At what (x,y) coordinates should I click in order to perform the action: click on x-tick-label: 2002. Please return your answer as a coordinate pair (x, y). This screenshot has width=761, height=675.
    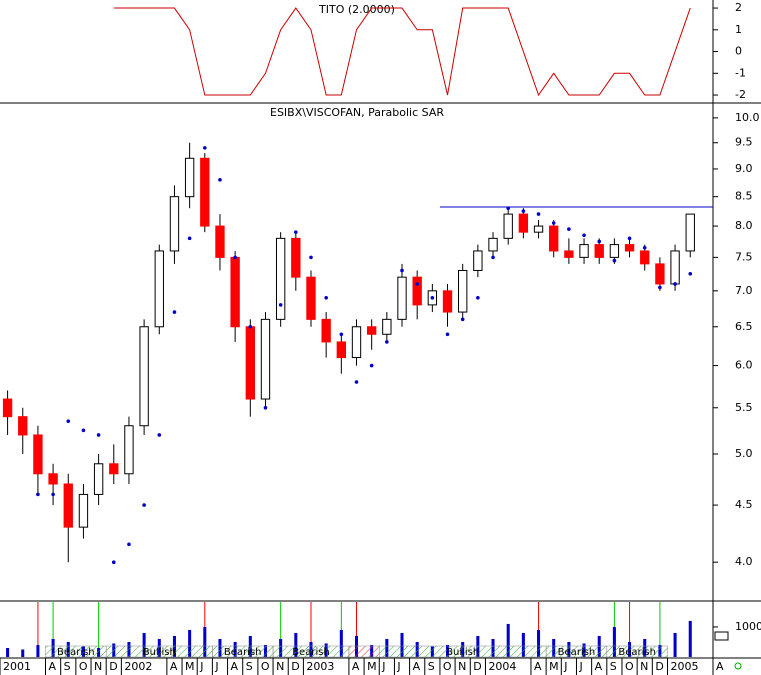
    Looking at the image, I should click on (138, 666).